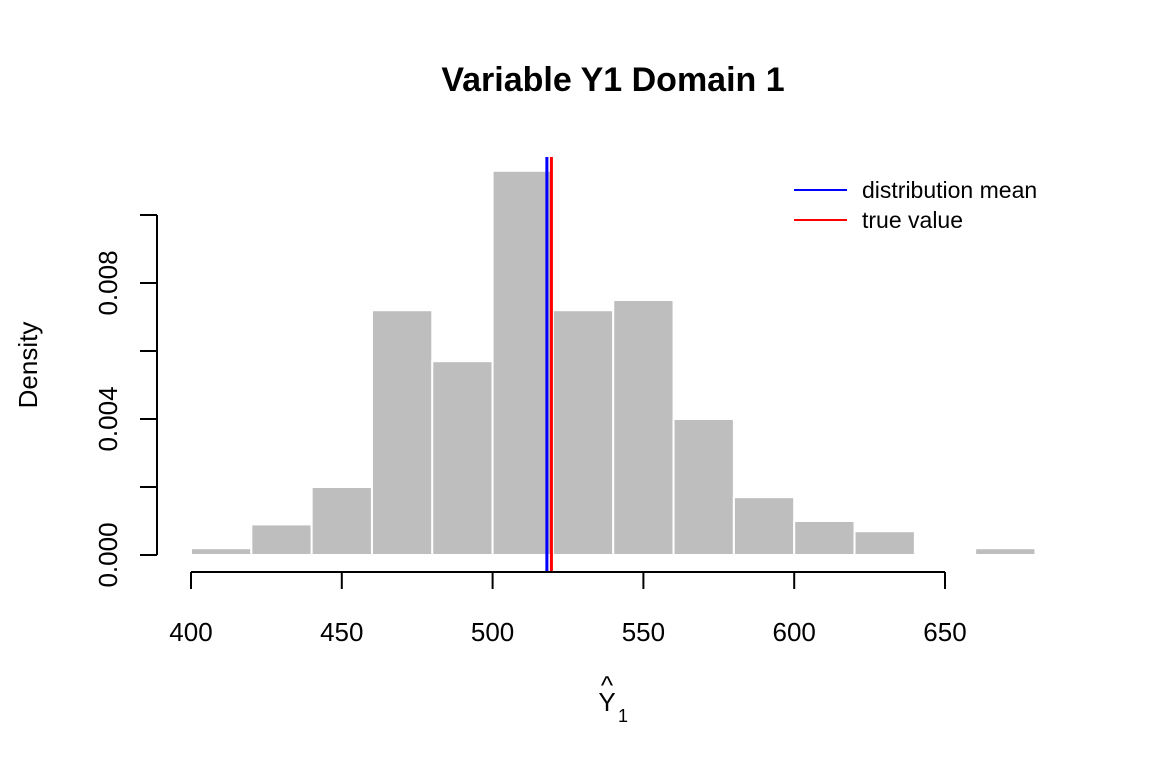 This screenshot has width=1152, height=768. I want to click on legend: distribution mean true value, so click(915, 205).